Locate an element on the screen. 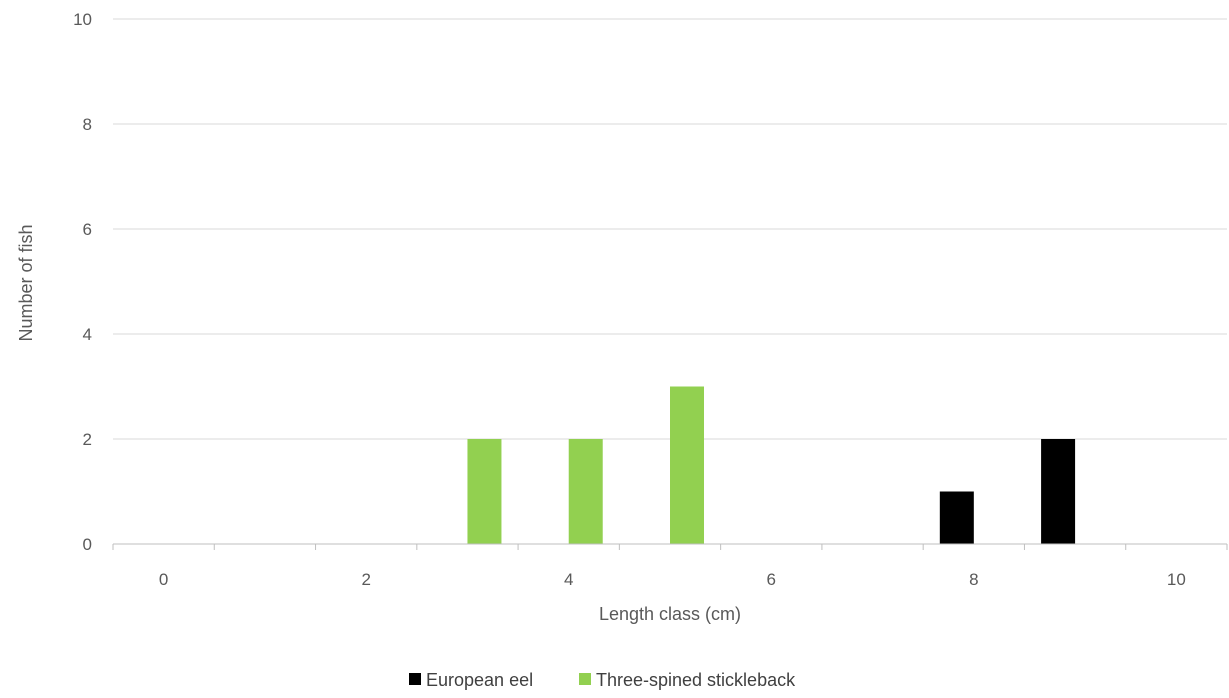 This screenshot has width=1229, height=698. y-tick-label: 0 is located at coordinates (87, 544).